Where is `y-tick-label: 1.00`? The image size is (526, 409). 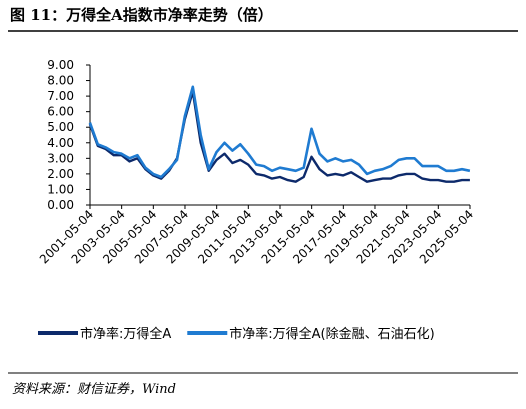 y-tick-label: 1.00 is located at coordinates (60, 189).